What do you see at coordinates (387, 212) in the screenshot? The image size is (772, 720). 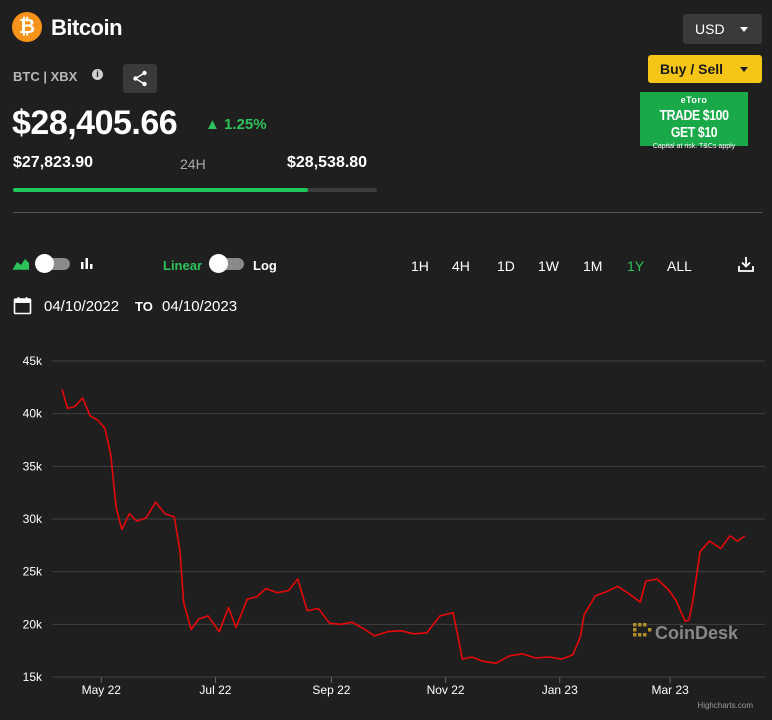 I see `divider` at bounding box center [387, 212].